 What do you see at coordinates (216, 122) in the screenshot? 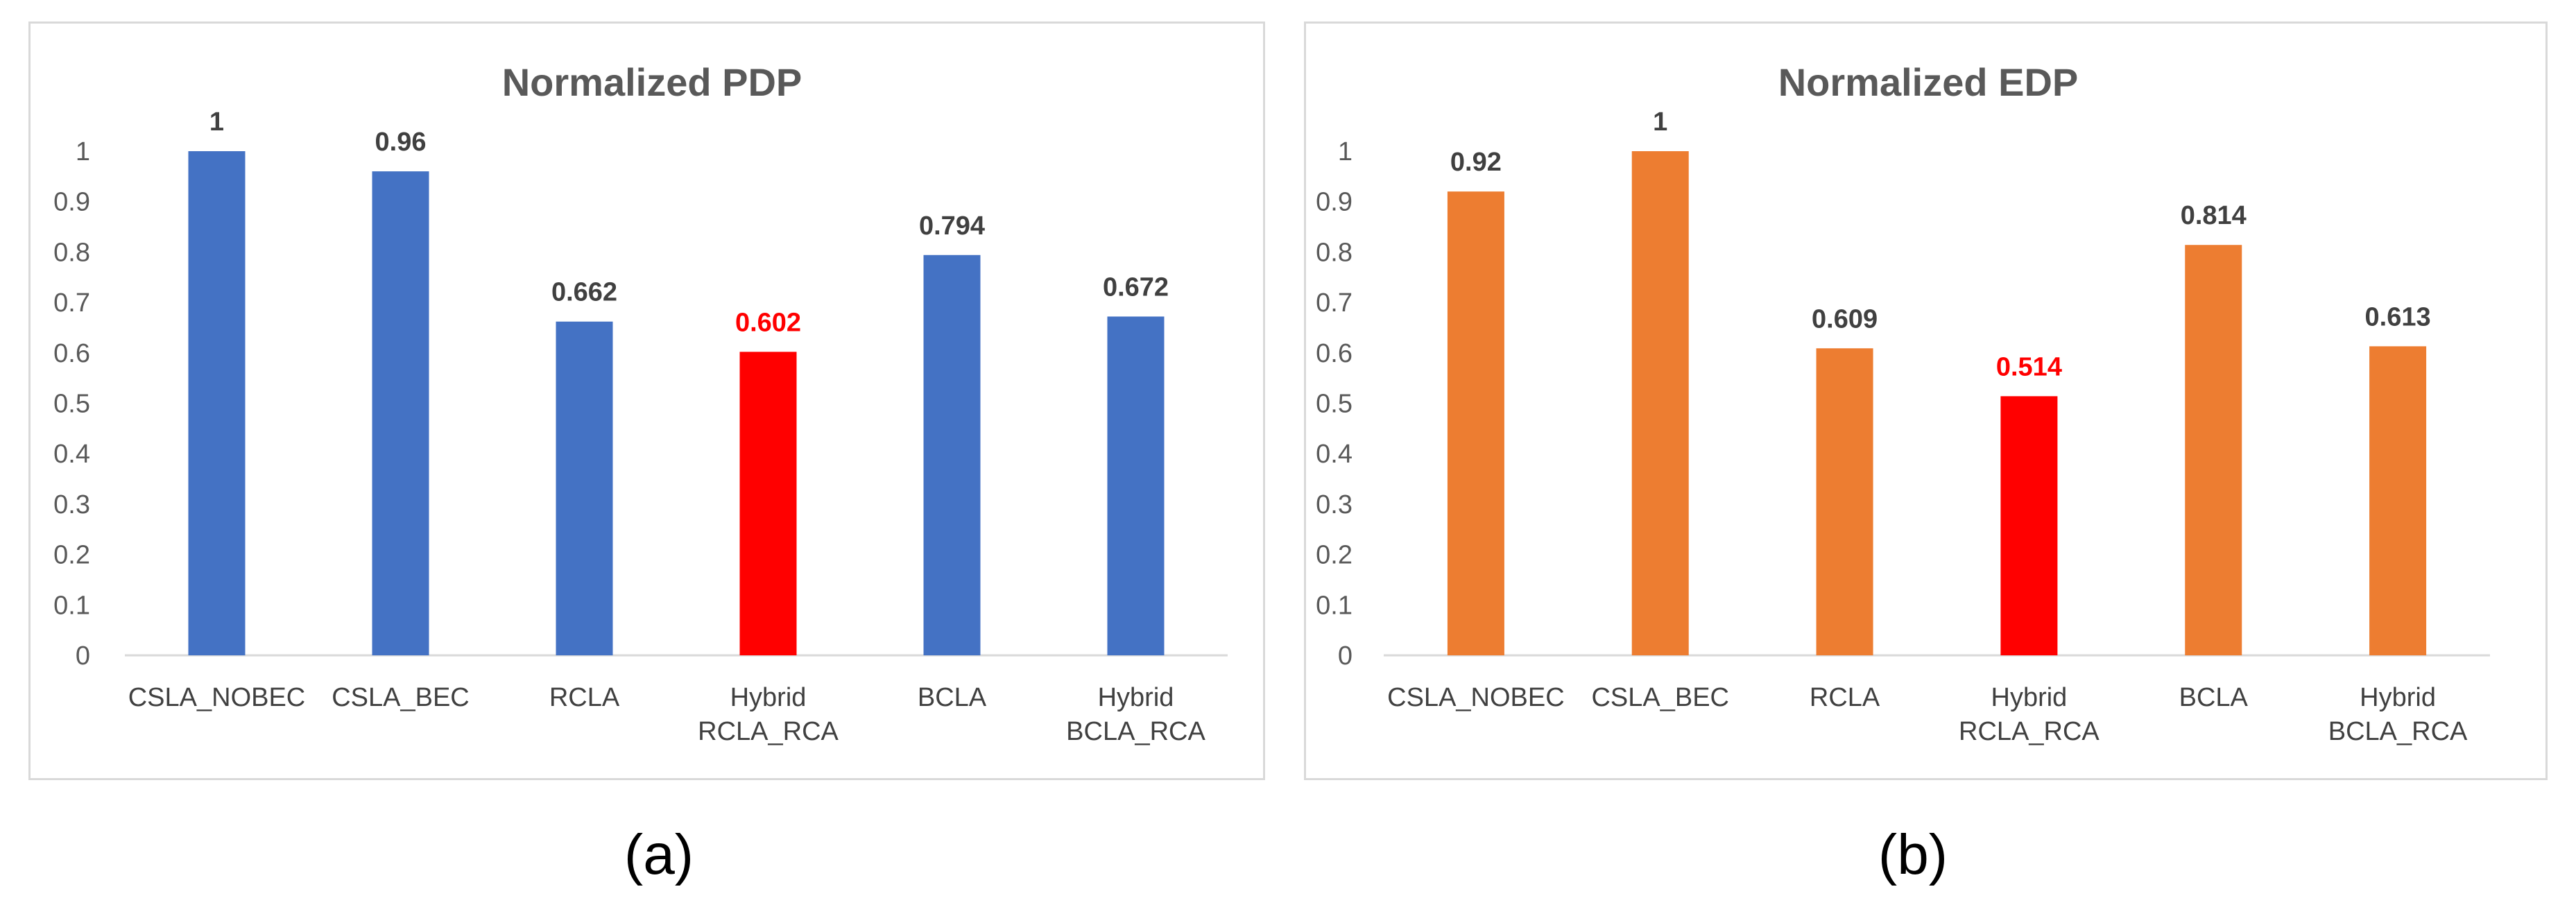
I see `chart-a-data-label: 1` at bounding box center [216, 122].